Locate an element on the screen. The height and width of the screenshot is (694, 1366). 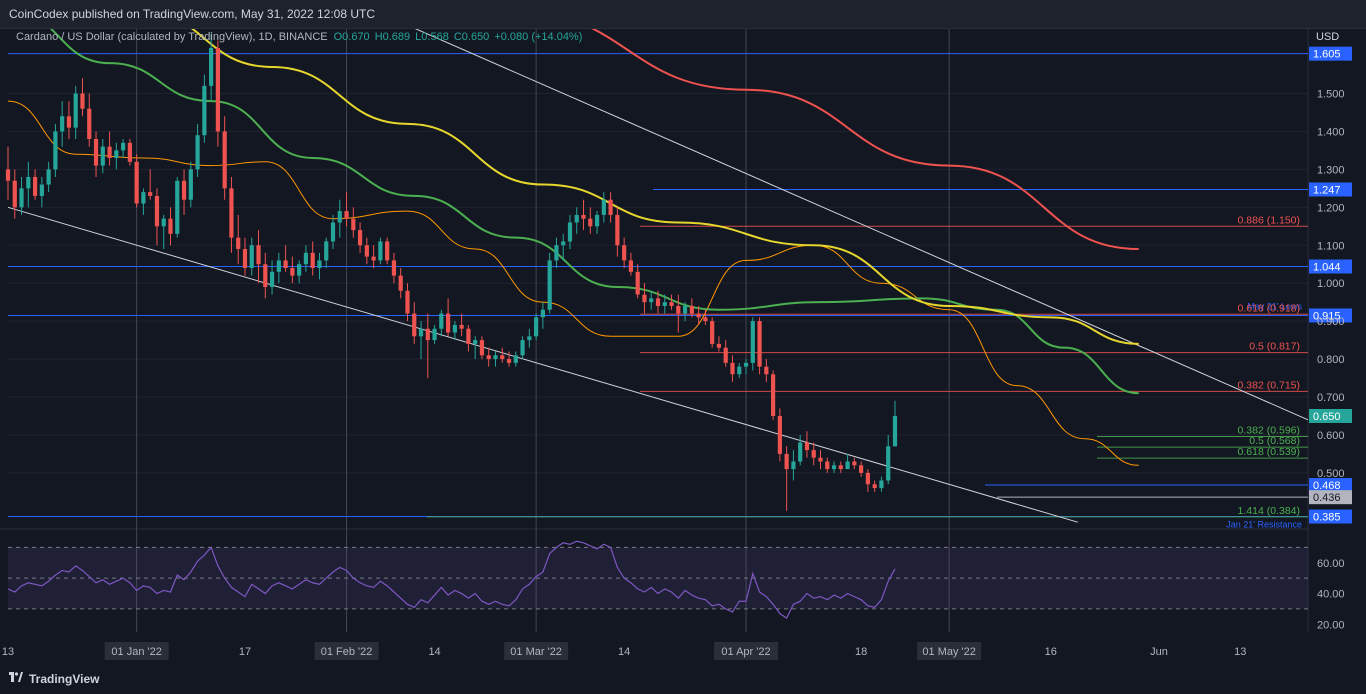
legend-low: L0.568 is located at coordinates (432, 37).